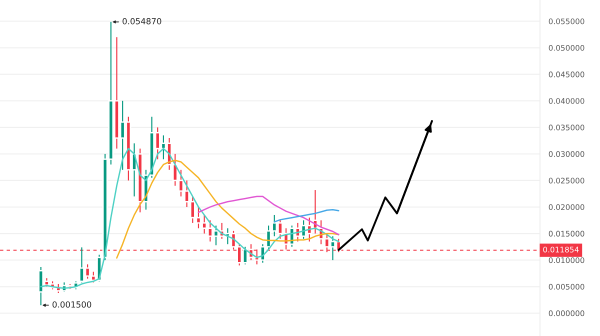 This screenshot has width=600, height=336. I want to click on annotation: 0.054870, so click(142, 21).